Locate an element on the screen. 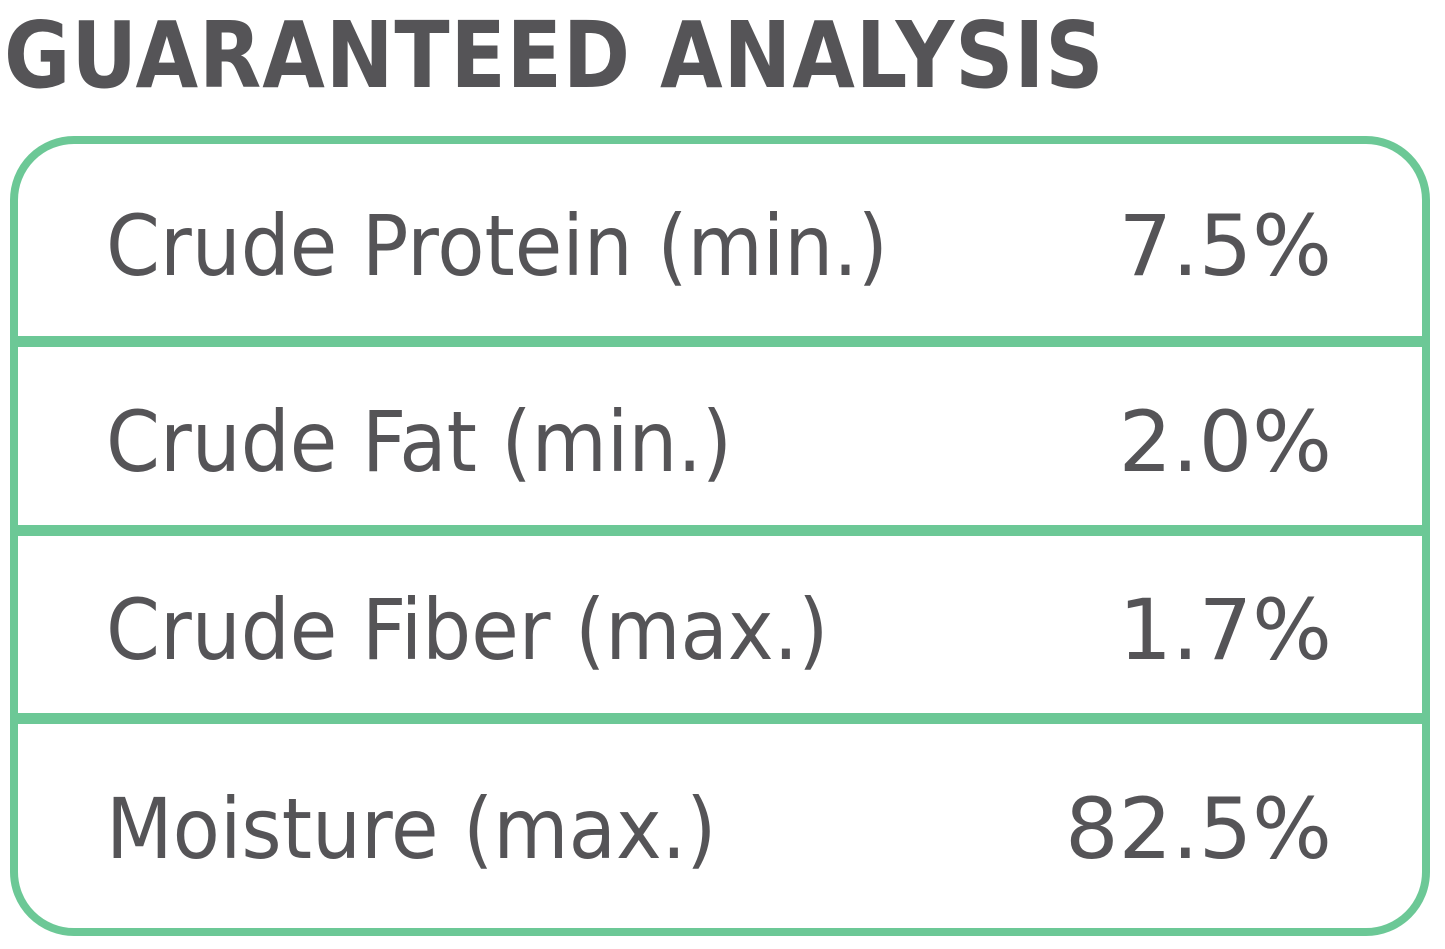 The image size is (1445, 949). nutrient-label: Crude Fat (min.) is located at coordinates (419, 441).